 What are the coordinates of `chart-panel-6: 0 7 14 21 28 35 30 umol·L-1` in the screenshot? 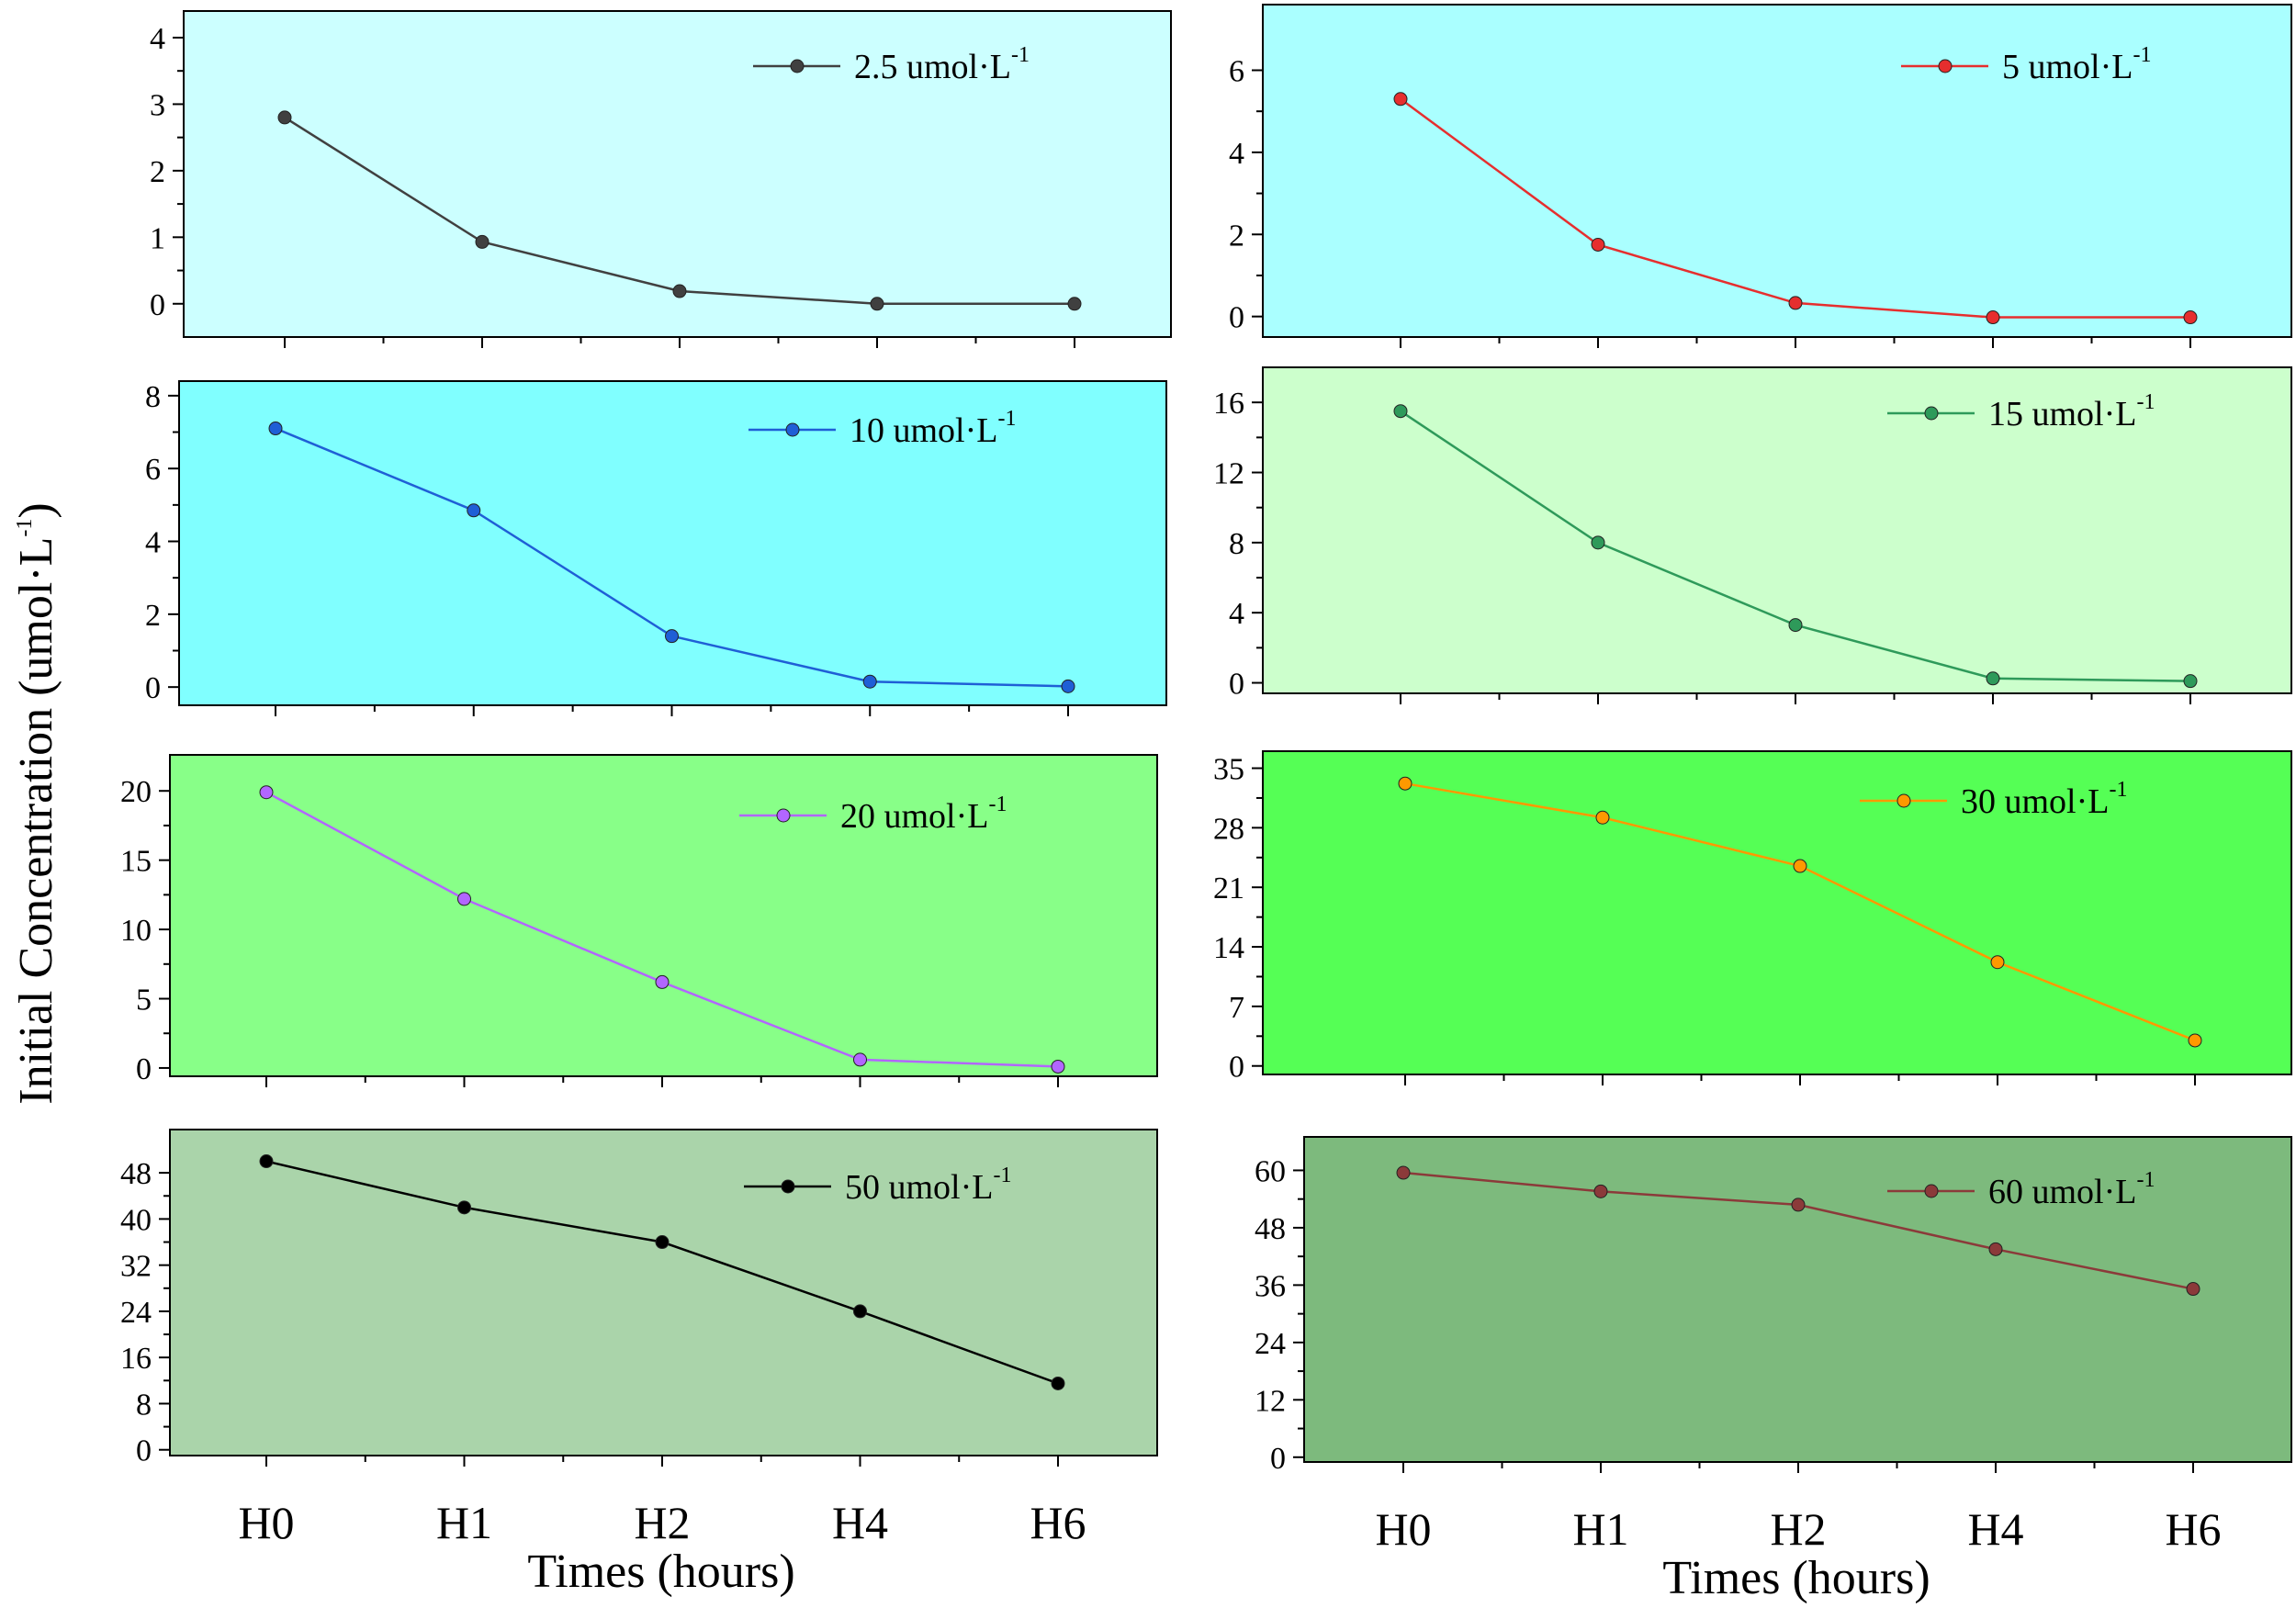 It's located at (1752, 917).